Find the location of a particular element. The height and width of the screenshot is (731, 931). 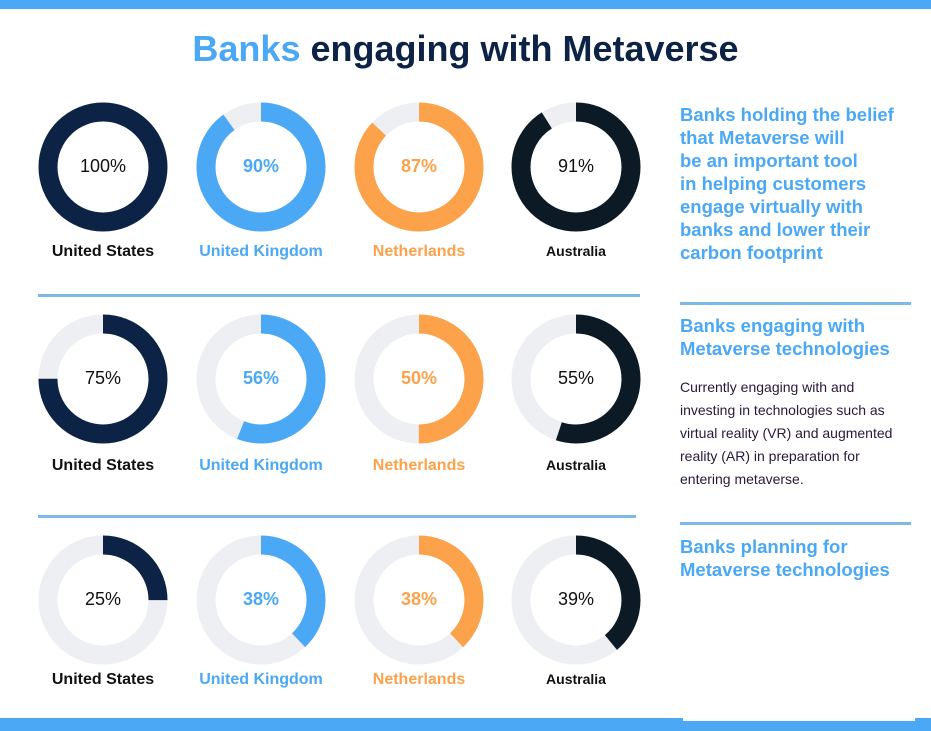

page-title: Banks engaging with Metaverse is located at coordinates (465, 49).